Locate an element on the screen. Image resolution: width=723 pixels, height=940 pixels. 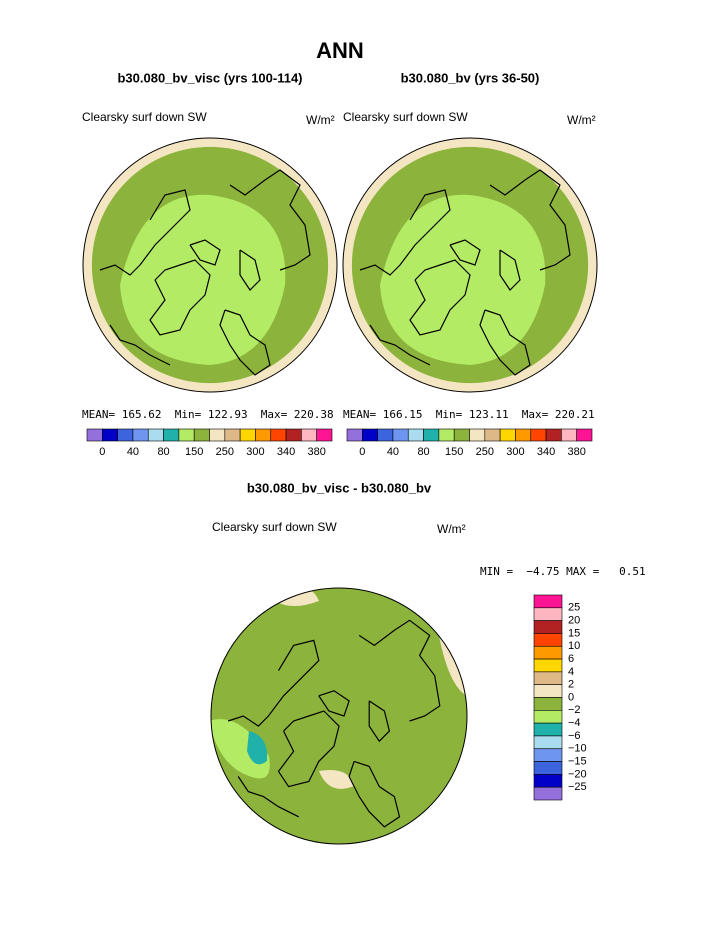
colorbar-label: −4 is located at coordinates (574, 723).